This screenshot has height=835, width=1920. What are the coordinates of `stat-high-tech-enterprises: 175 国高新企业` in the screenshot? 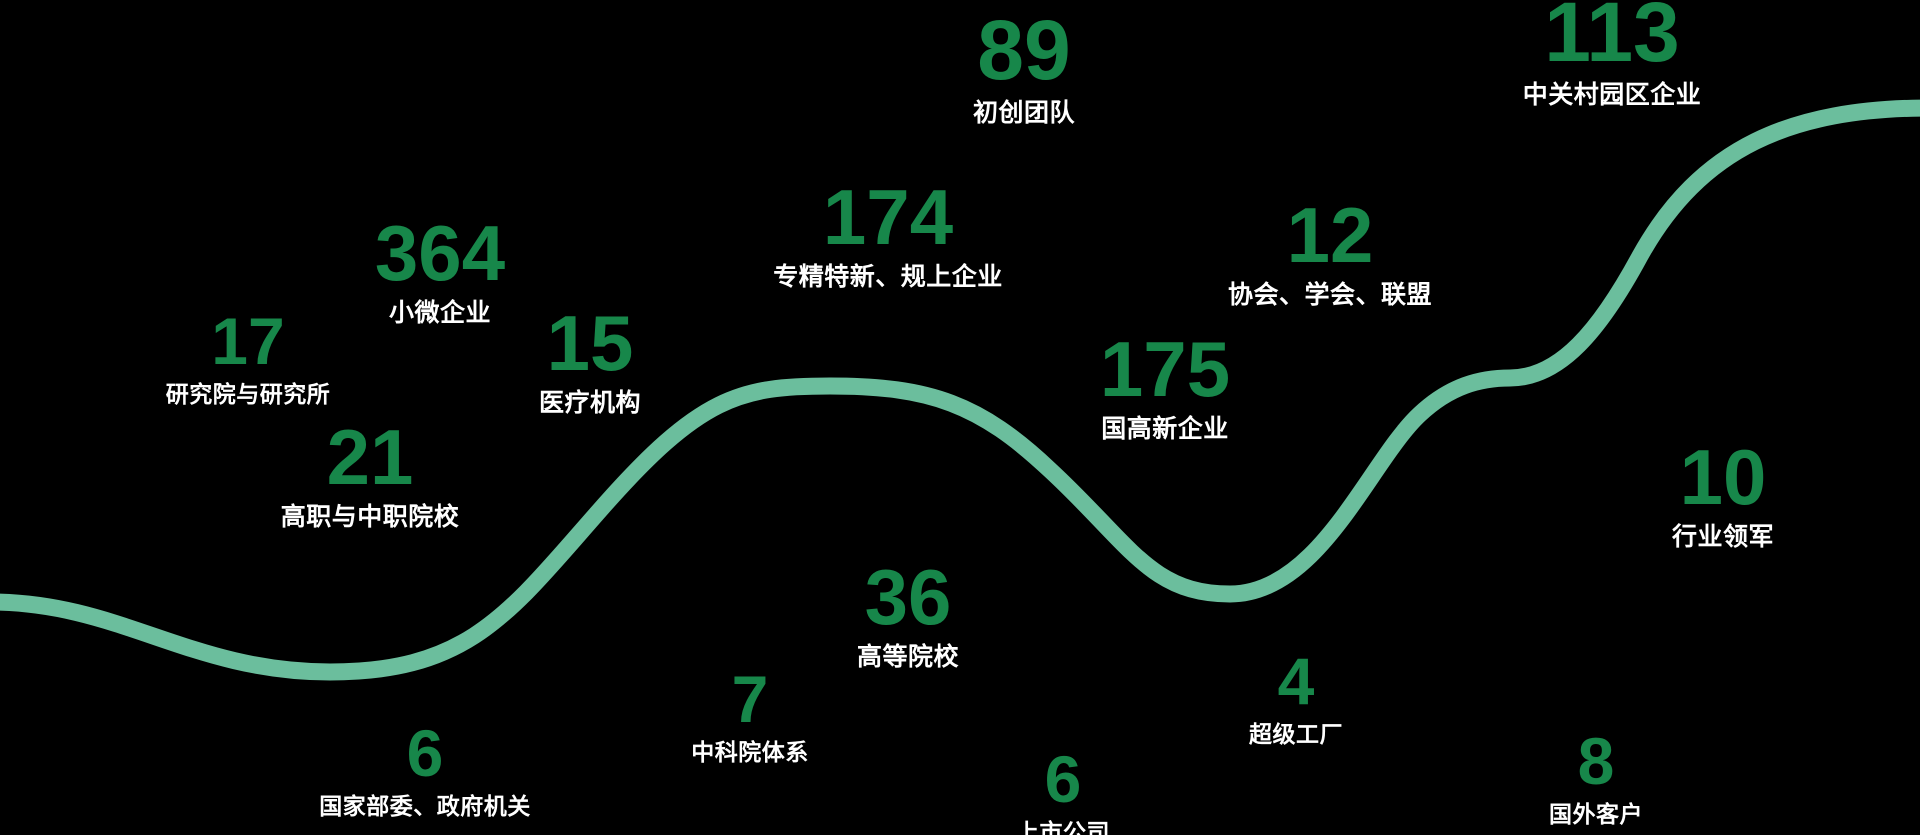 It's located at (1165, 384).